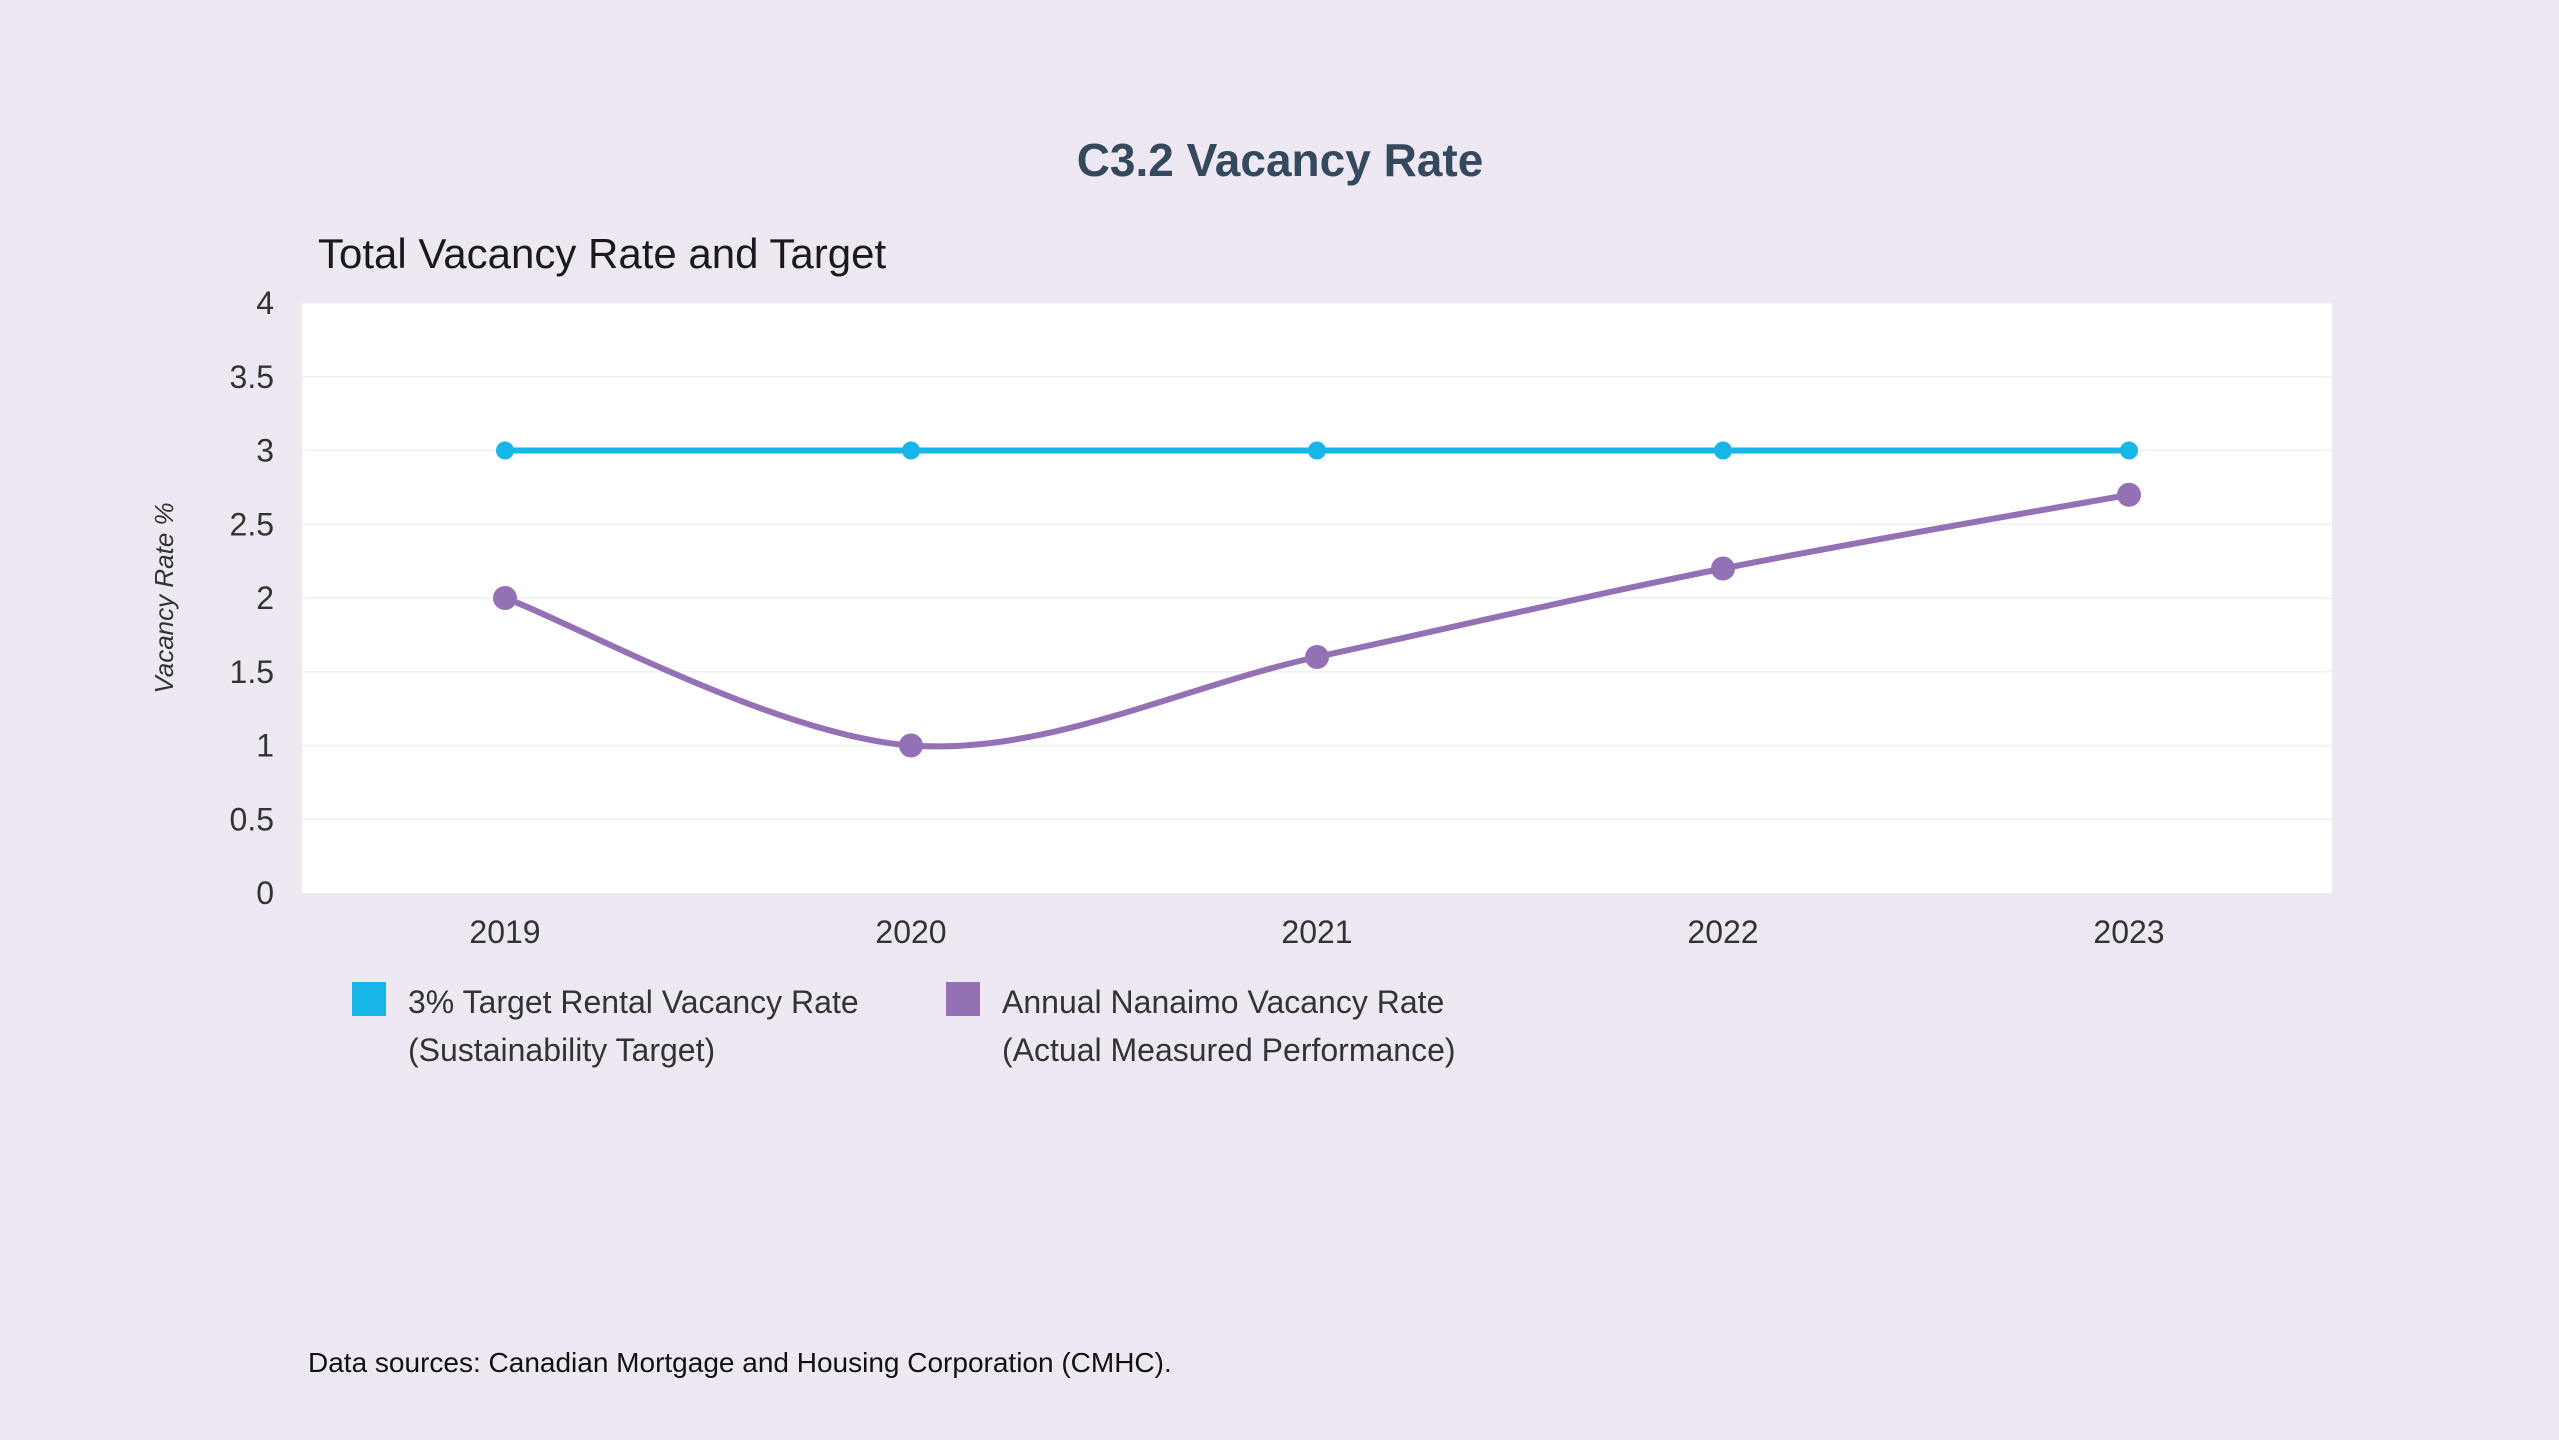 The image size is (2559, 1440). Describe the element at coordinates (265, 303) in the screenshot. I see `y-tick-label: 4` at that location.